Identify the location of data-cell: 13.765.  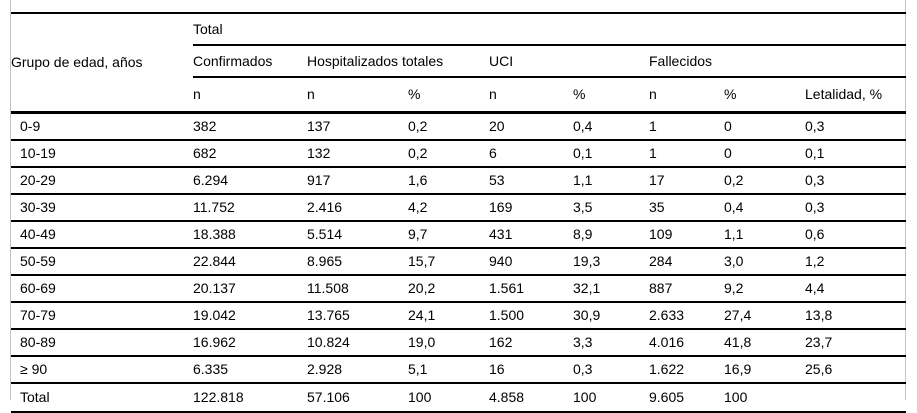
(357, 315).